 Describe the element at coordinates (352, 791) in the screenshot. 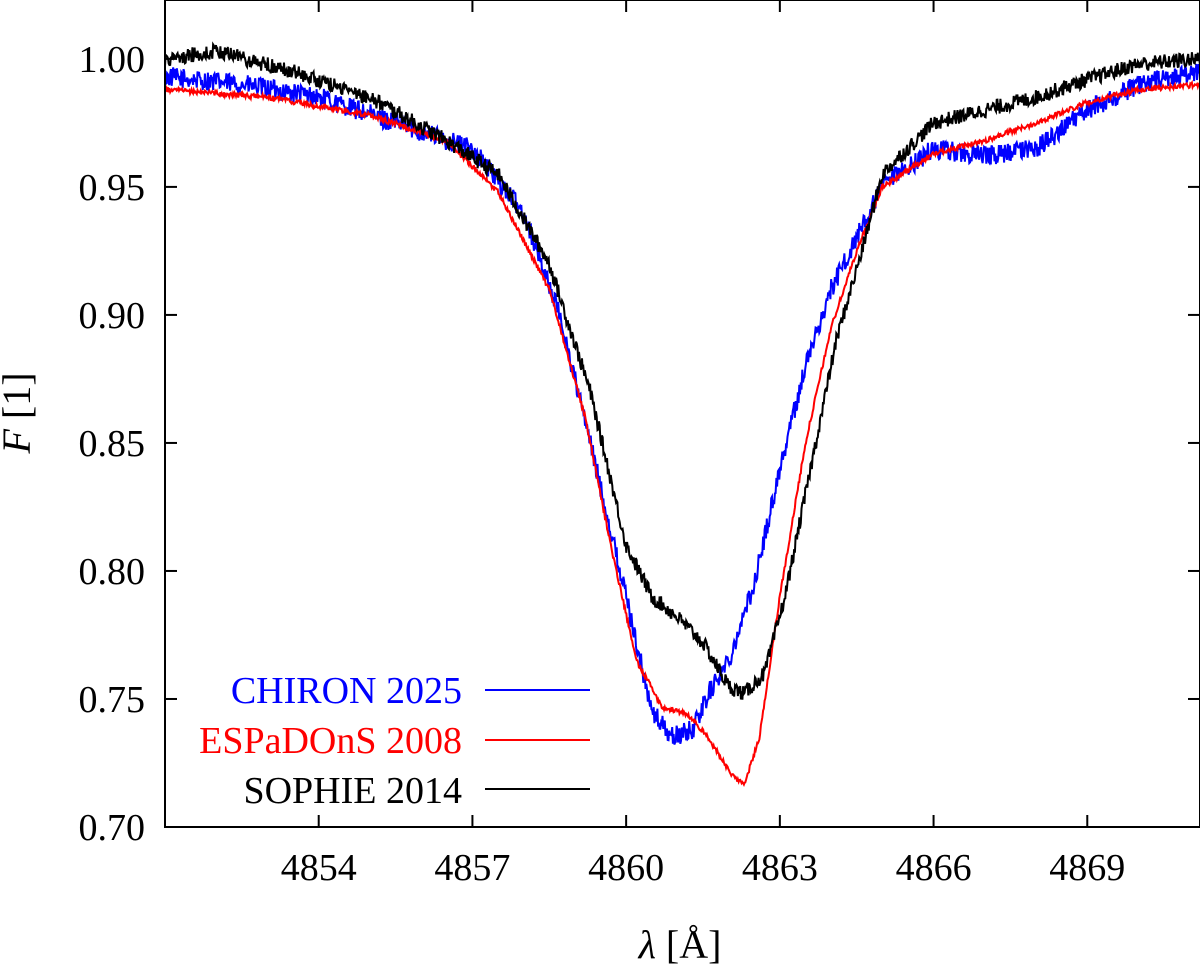

I see `legend-label-sophie: SOPHIE 2014` at that location.